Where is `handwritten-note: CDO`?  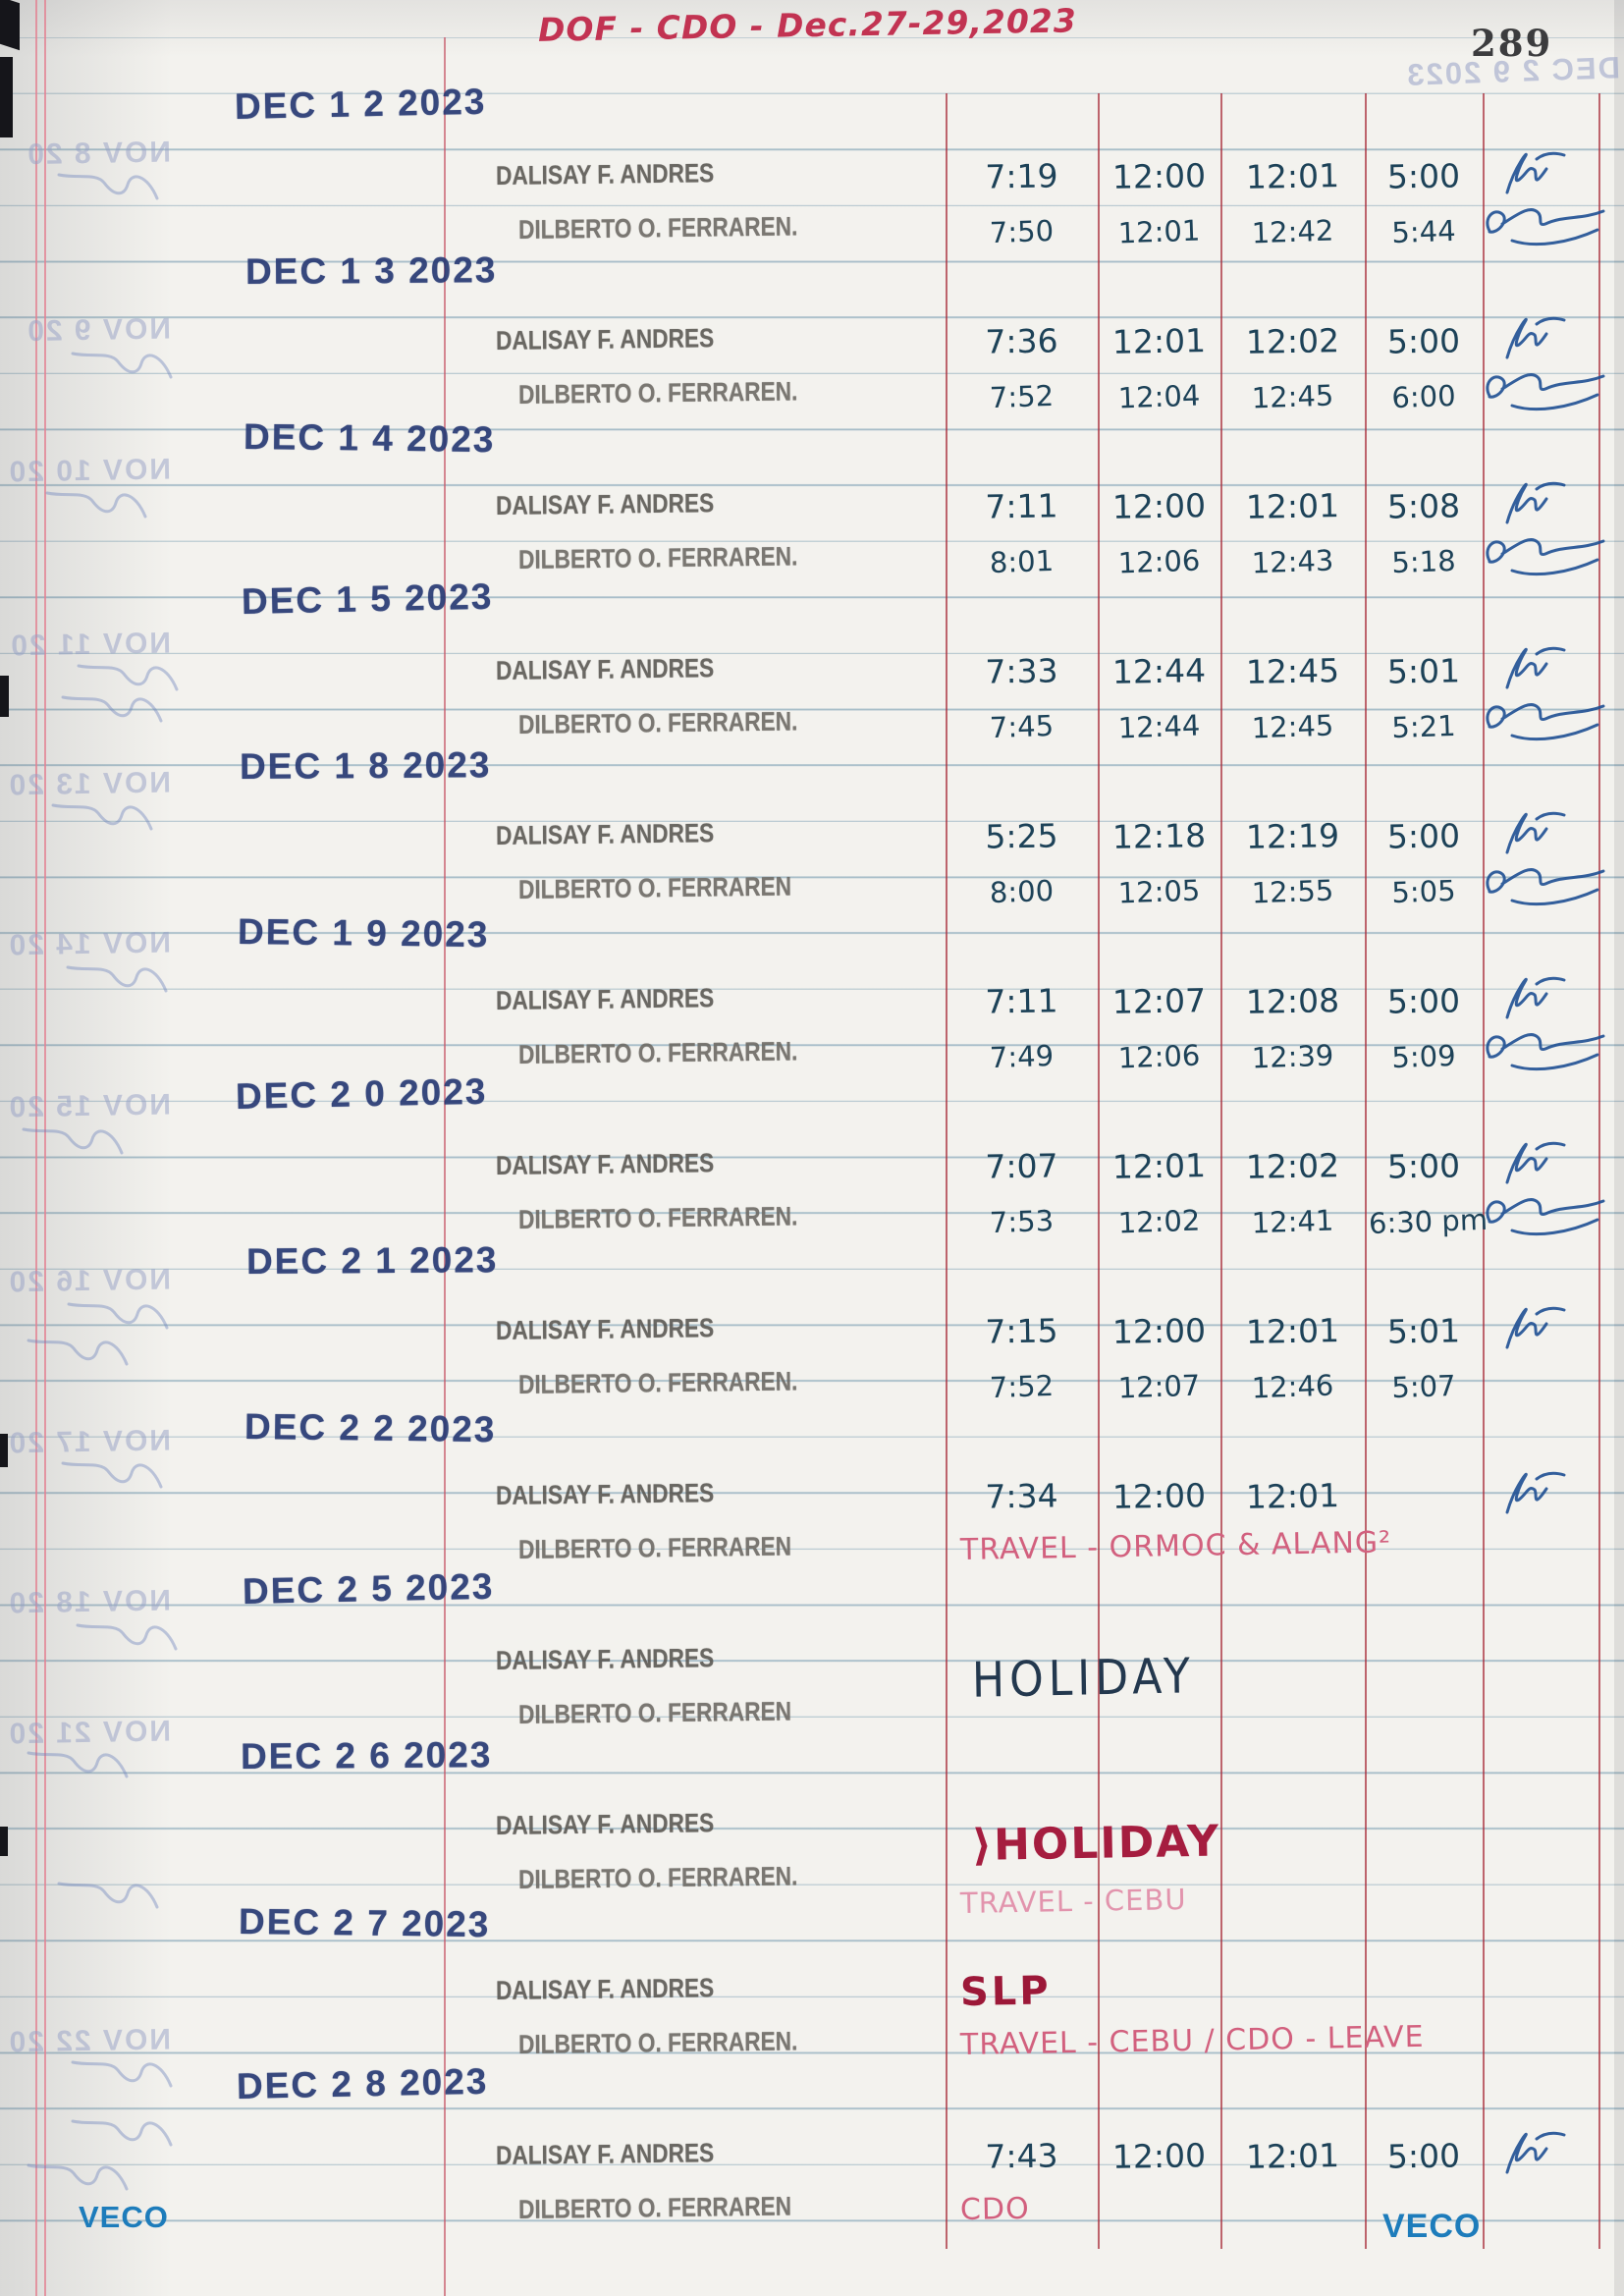 handwritten-note: CDO is located at coordinates (994, 2209).